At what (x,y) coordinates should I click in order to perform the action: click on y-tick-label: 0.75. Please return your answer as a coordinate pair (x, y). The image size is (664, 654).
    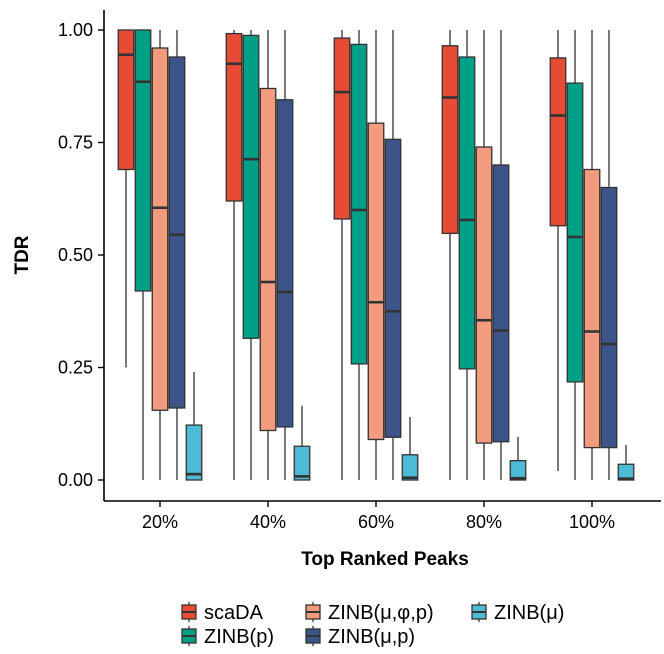
    Looking at the image, I should click on (75, 143).